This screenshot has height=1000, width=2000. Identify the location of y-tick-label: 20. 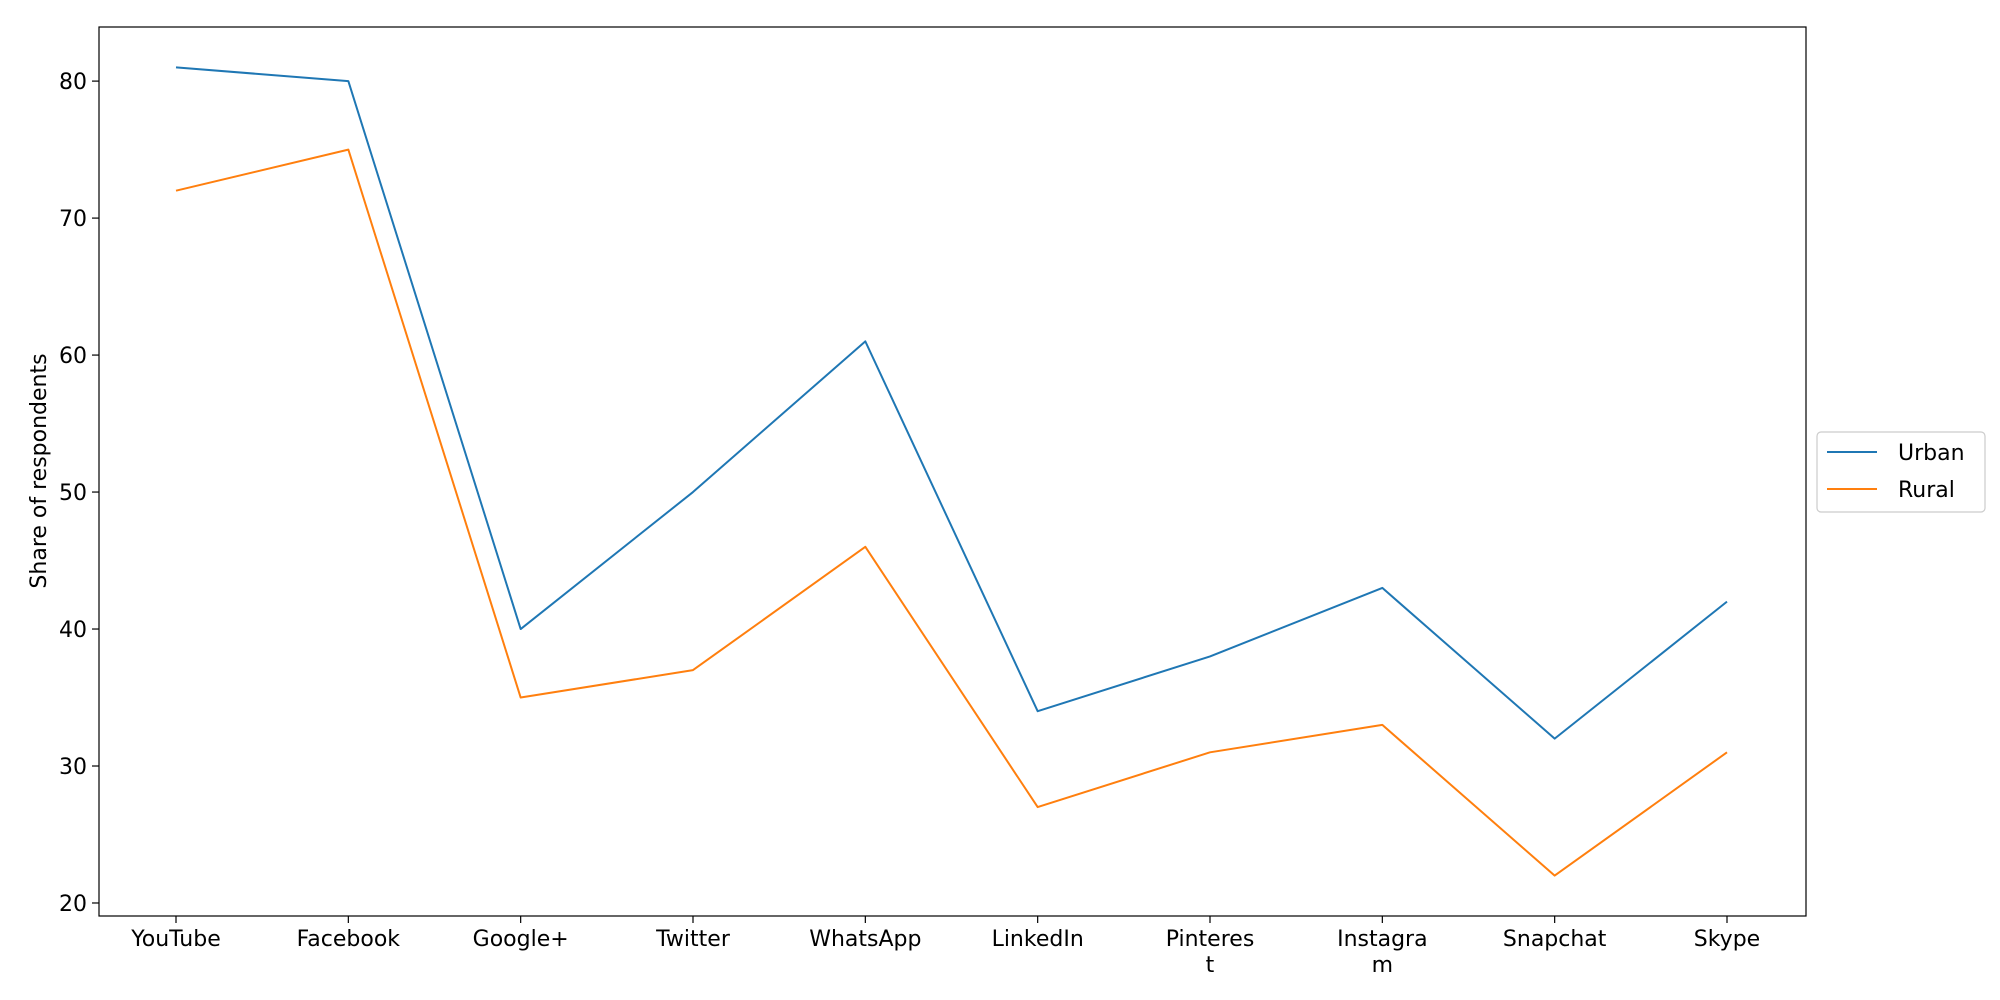
(73, 904).